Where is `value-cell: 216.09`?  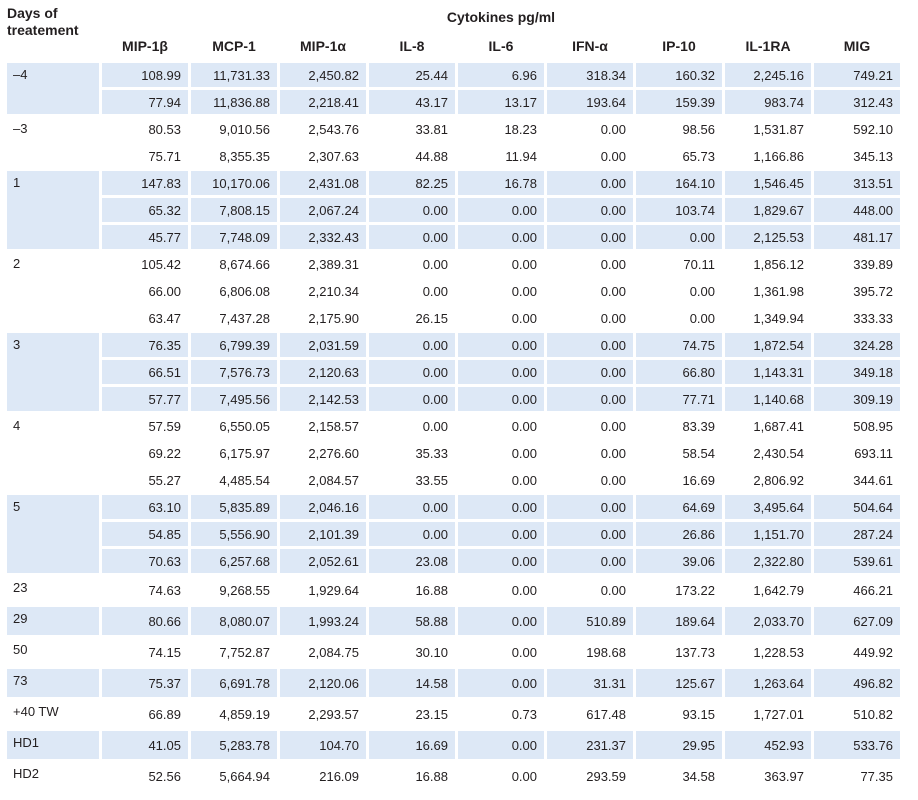 value-cell: 216.09 is located at coordinates (323, 776).